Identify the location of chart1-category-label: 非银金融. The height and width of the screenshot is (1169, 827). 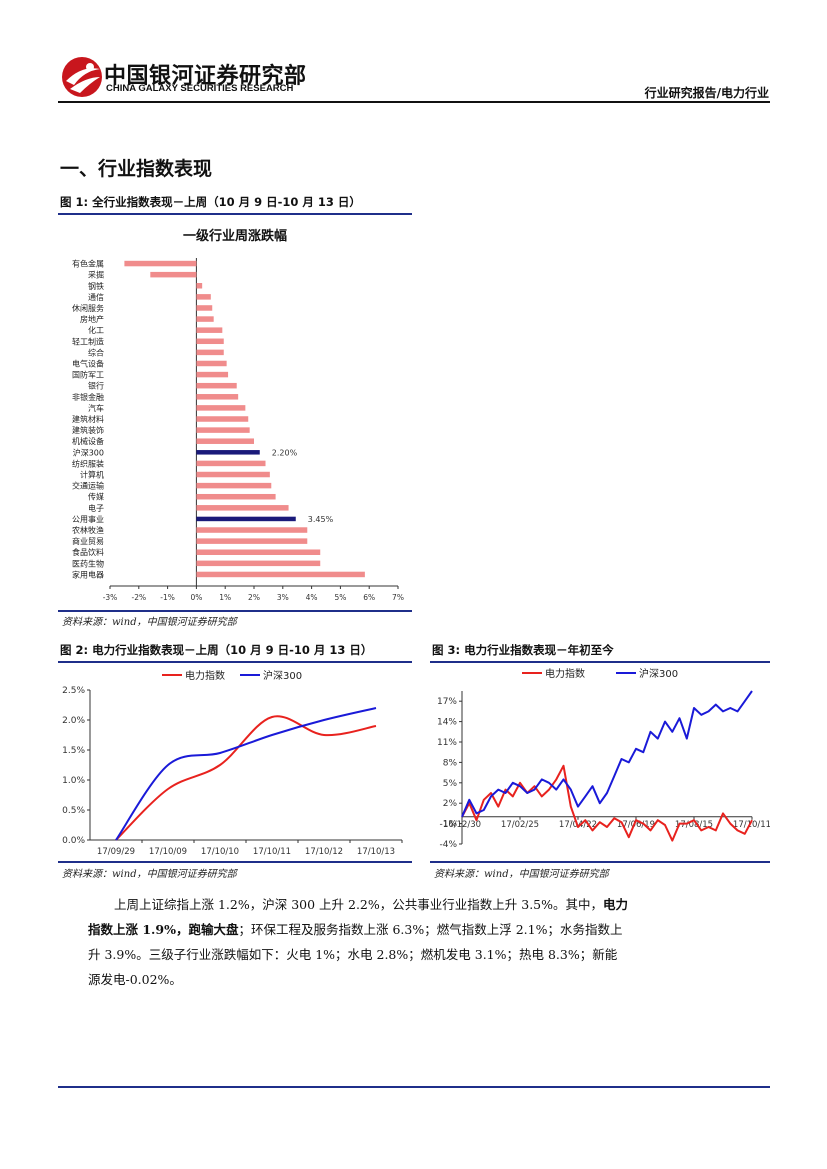
(88, 397).